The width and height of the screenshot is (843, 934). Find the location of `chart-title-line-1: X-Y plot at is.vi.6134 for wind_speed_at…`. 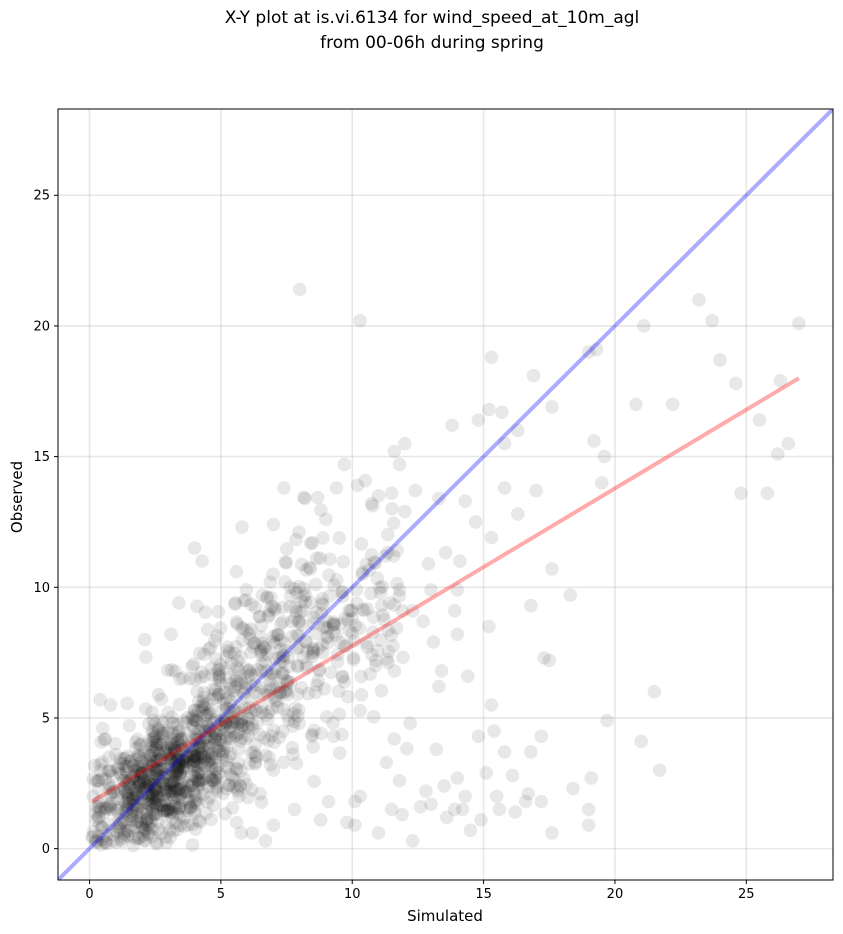

chart-title-line-1: X-Y plot at is.vi.6134 for wind_speed_at… is located at coordinates (432, 18).